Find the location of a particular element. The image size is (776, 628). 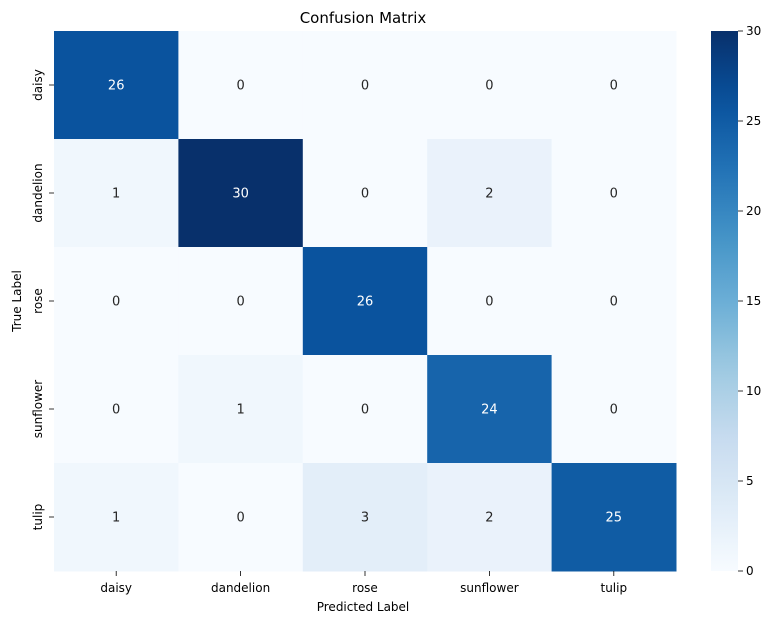

y-tick-label: daisy is located at coordinates (38, 85).